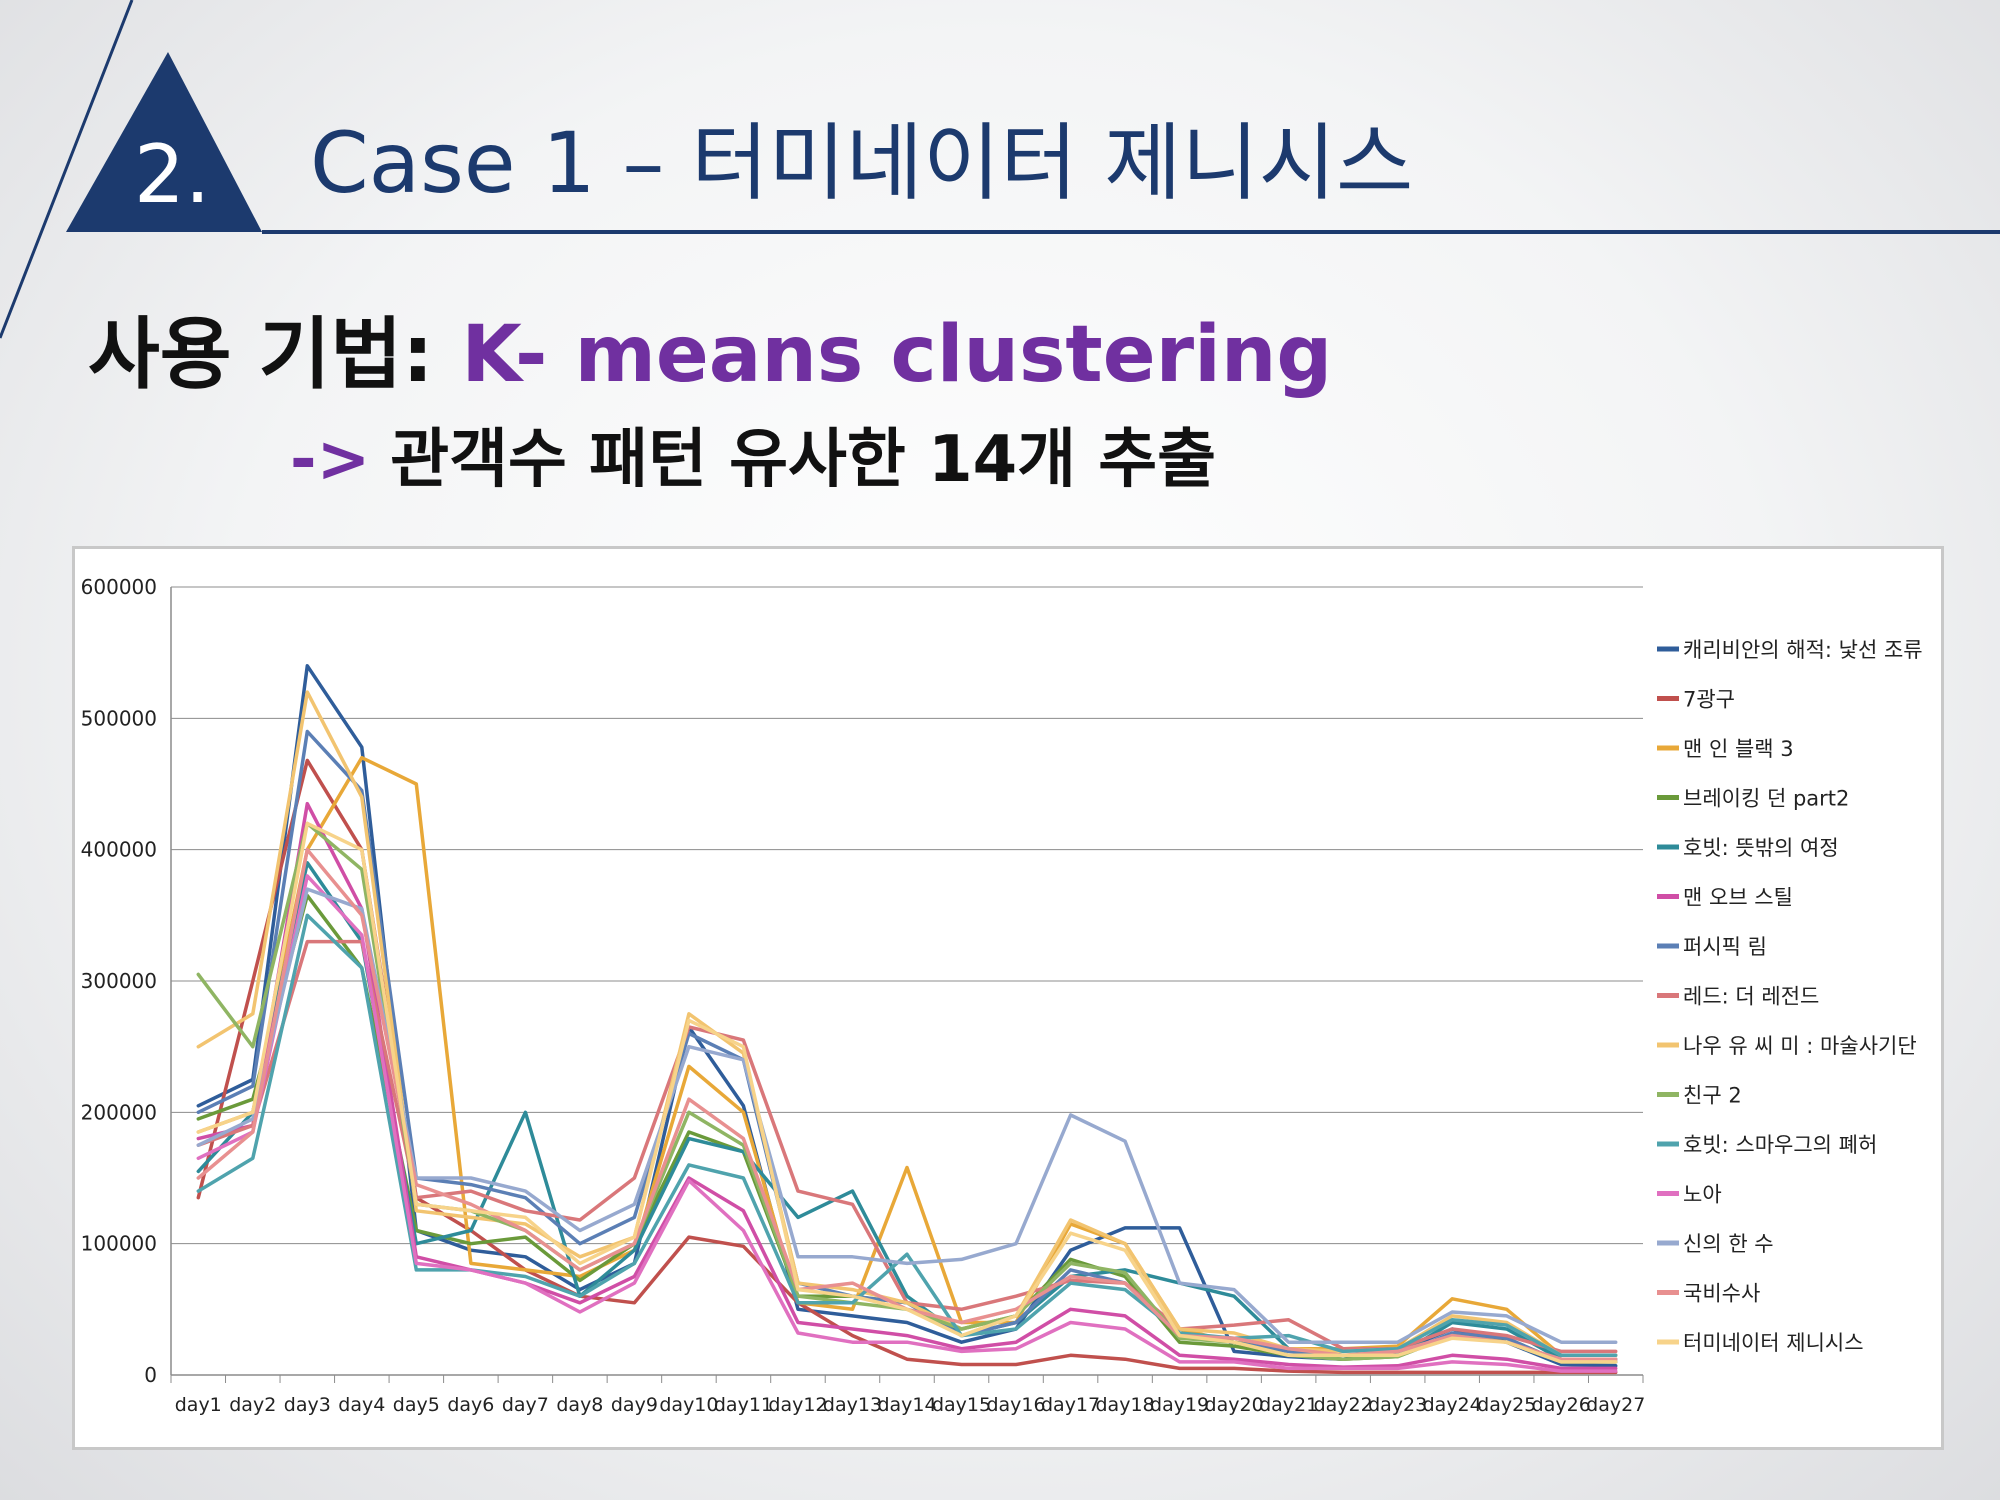 The height and width of the screenshot is (1500, 2000). What do you see at coordinates (1728, 1244) in the screenshot?
I see `legend-label-13: 신의 한 수` at bounding box center [1728, 1244].